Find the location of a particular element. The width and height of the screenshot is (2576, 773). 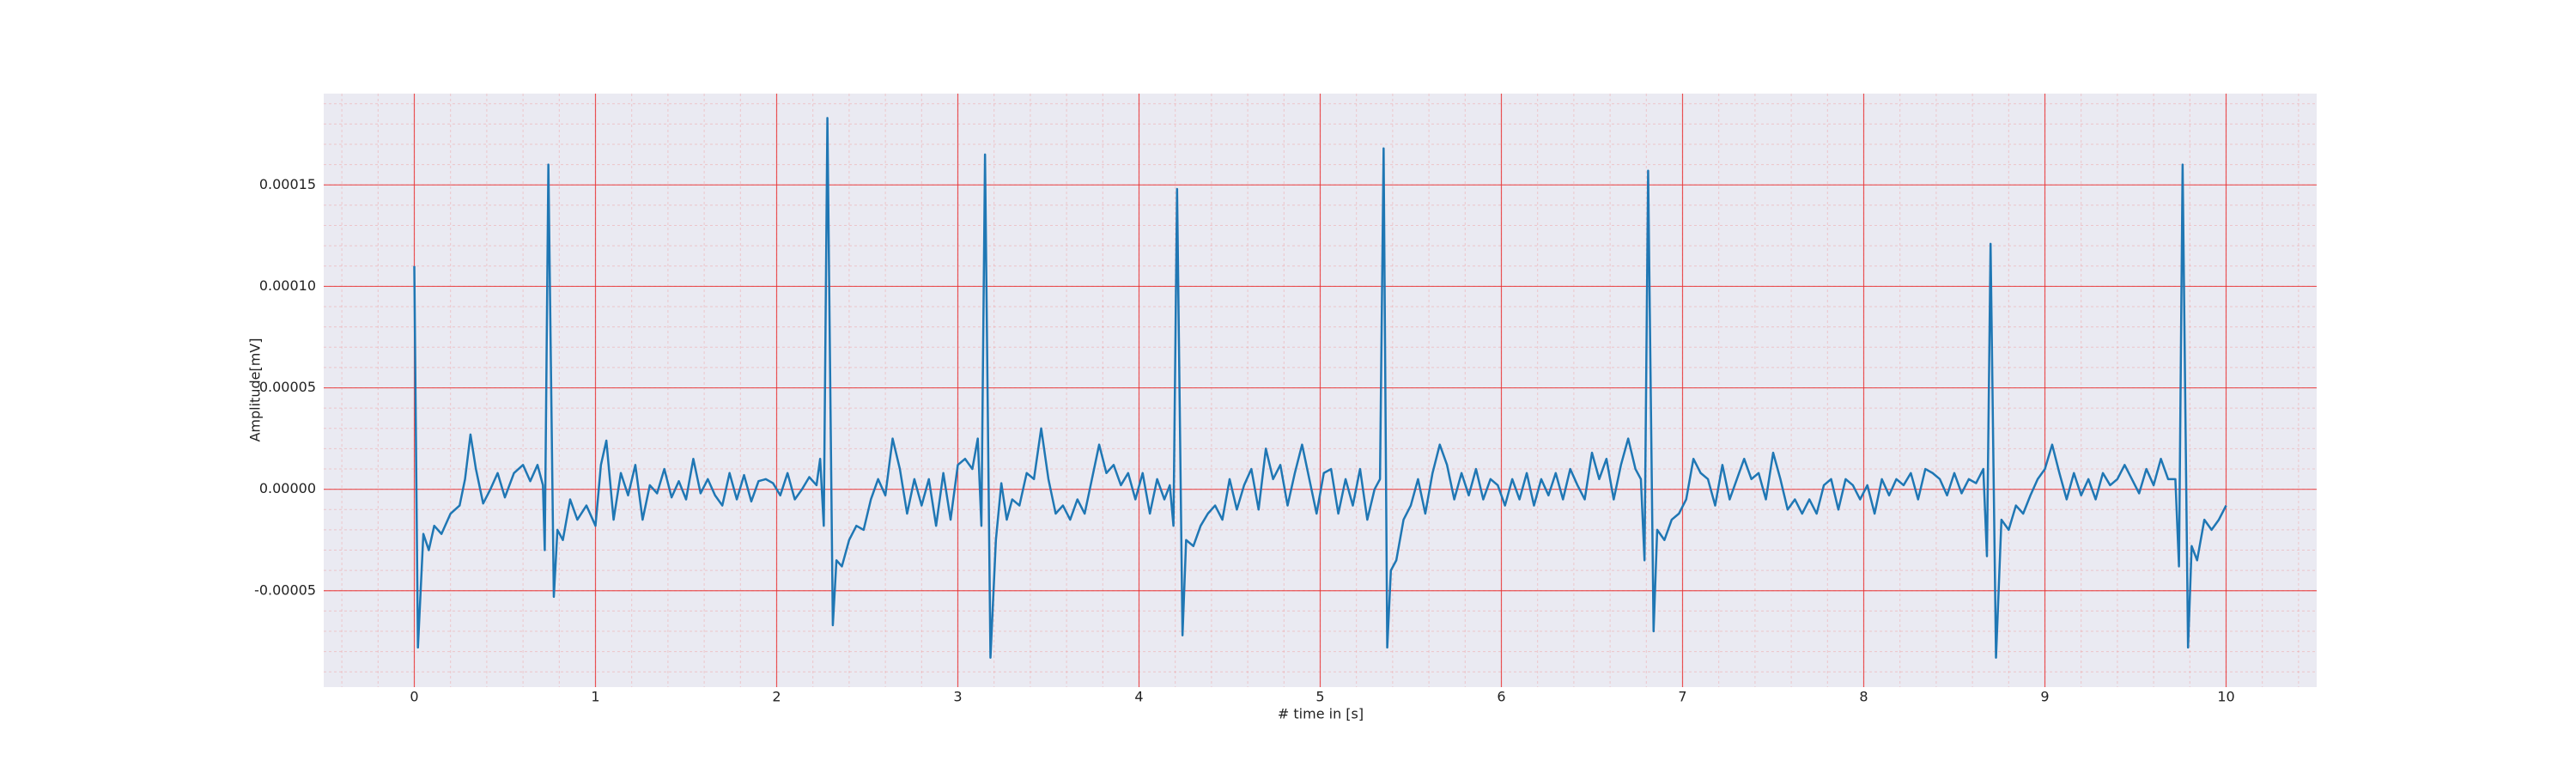

x-tick-label: 3 is located at coordinates (958, 697).